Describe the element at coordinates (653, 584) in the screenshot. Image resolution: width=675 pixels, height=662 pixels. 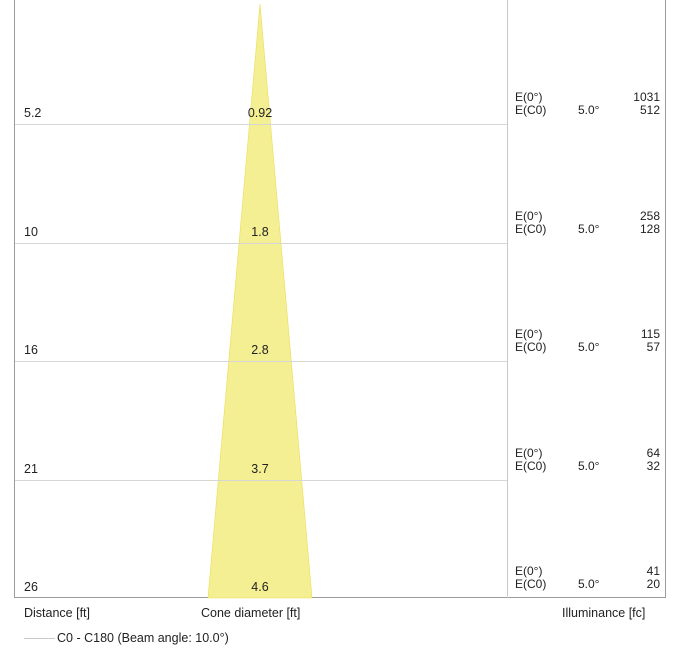
I see `ec0-value: 20` at that location.